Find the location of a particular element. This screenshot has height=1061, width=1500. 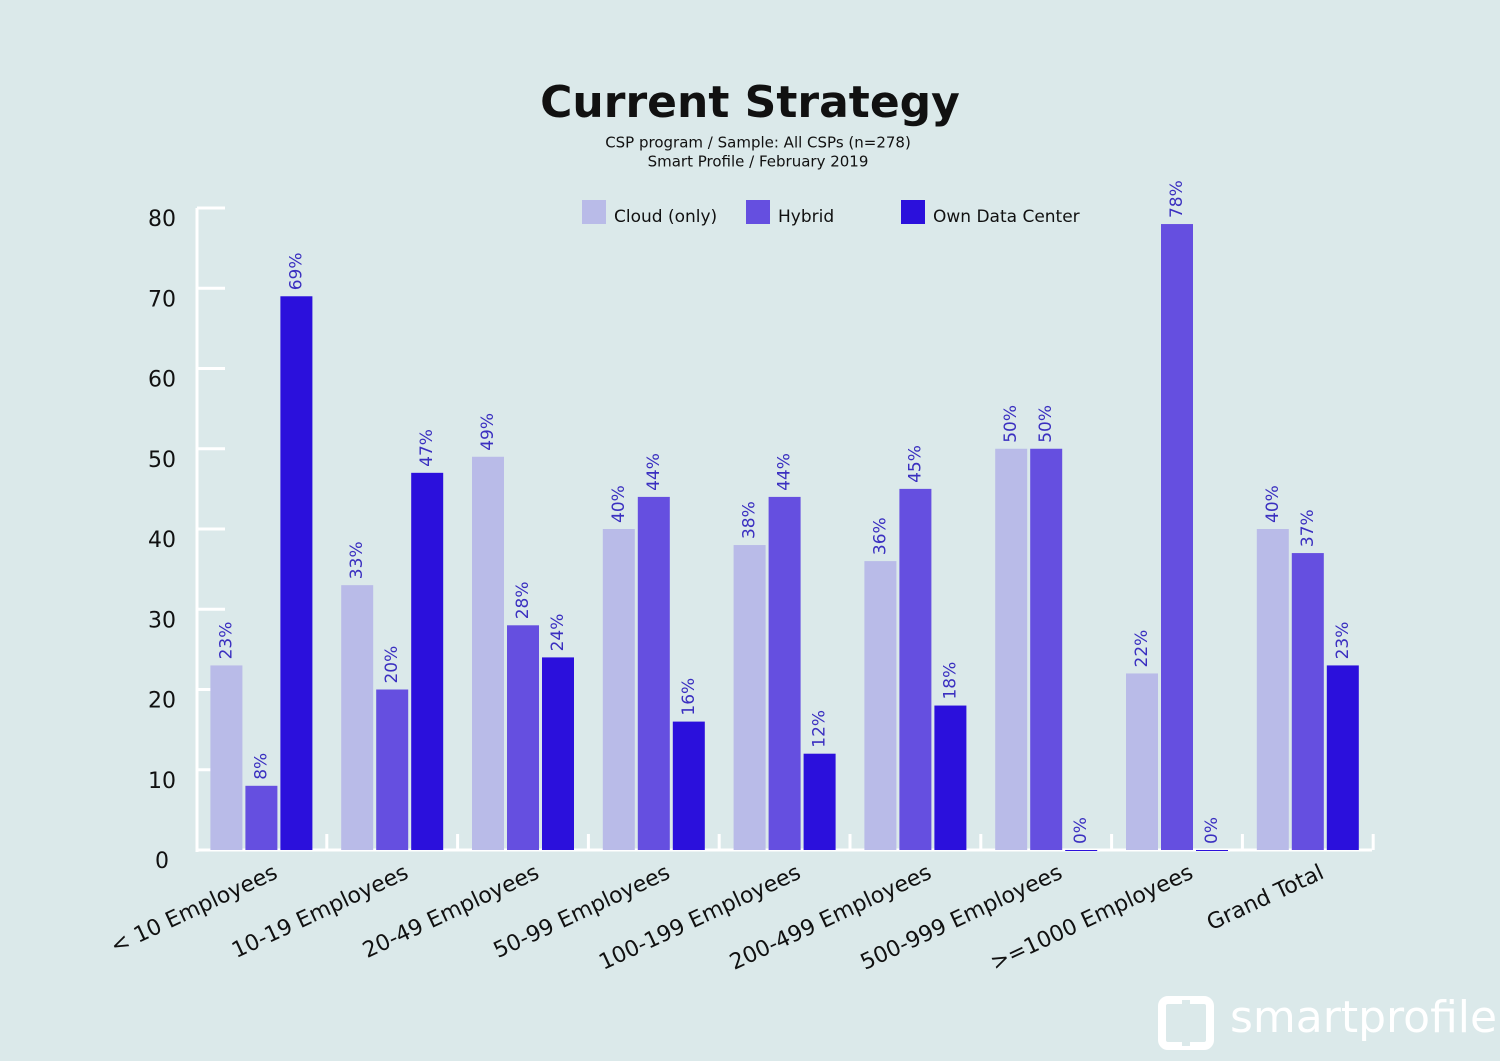

value-label: 12% is located at coordinates (820, 729).